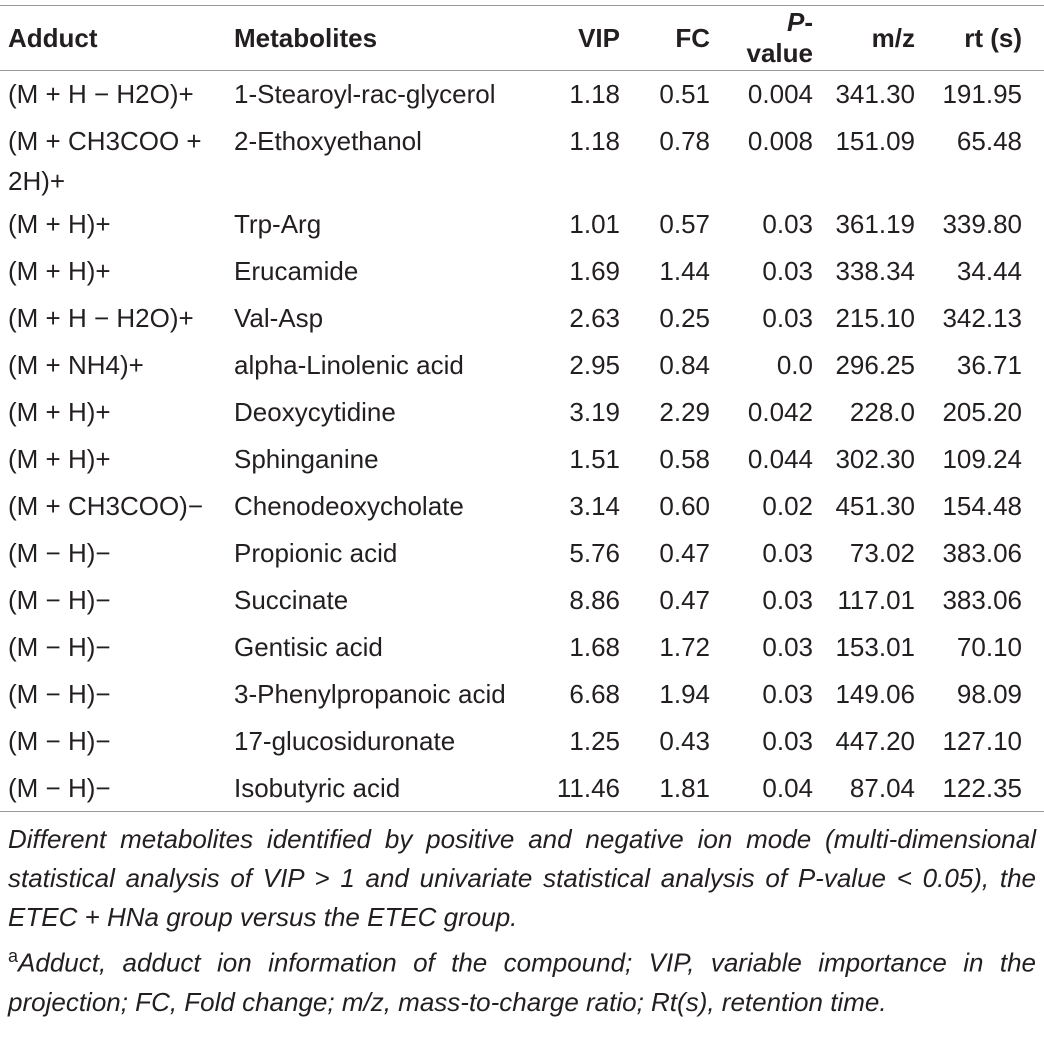 This screenshot has height=1053, width=1044. What do you see at coordinates (306, 458) in the screenshot?
I see `table-cell: Sphinganine` at bounding box center [306, 458].